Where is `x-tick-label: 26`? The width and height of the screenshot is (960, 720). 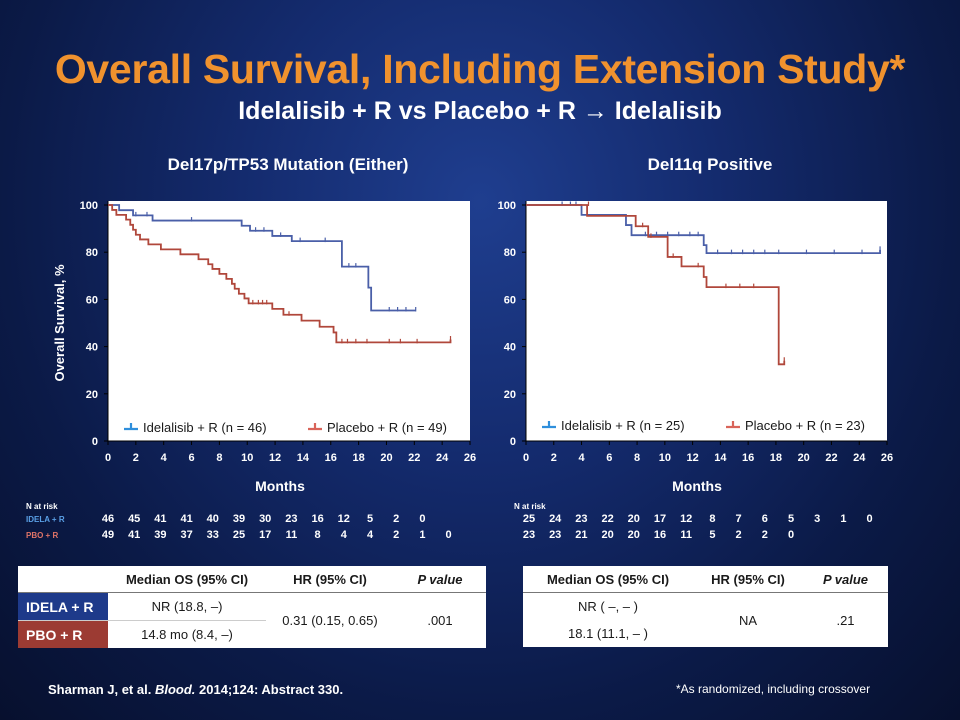
x-tick-label: 26 is located at coordinates (887, 458).